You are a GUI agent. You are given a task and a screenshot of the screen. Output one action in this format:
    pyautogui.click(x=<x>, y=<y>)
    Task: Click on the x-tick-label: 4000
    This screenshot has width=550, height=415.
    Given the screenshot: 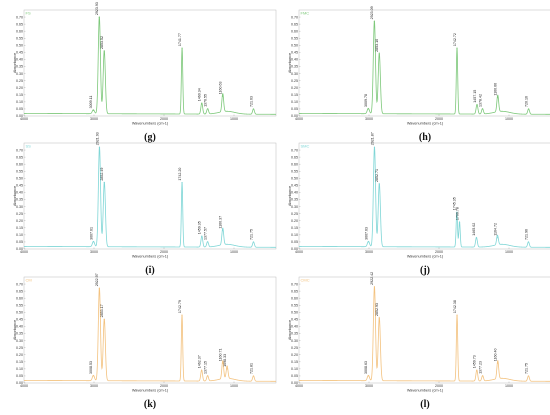 What is the action you would take?
    pyautogui.click(x=24, y=252)
    